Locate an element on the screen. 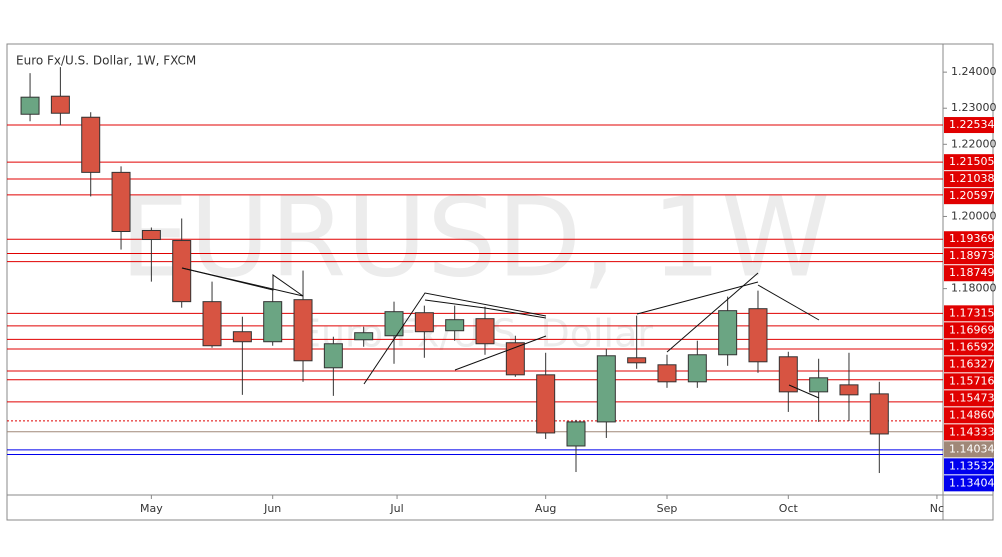 Image resolution: width=1002 pixels, height=557 pixels. level-label: 1.21038 is located at coordinates (972, 178).